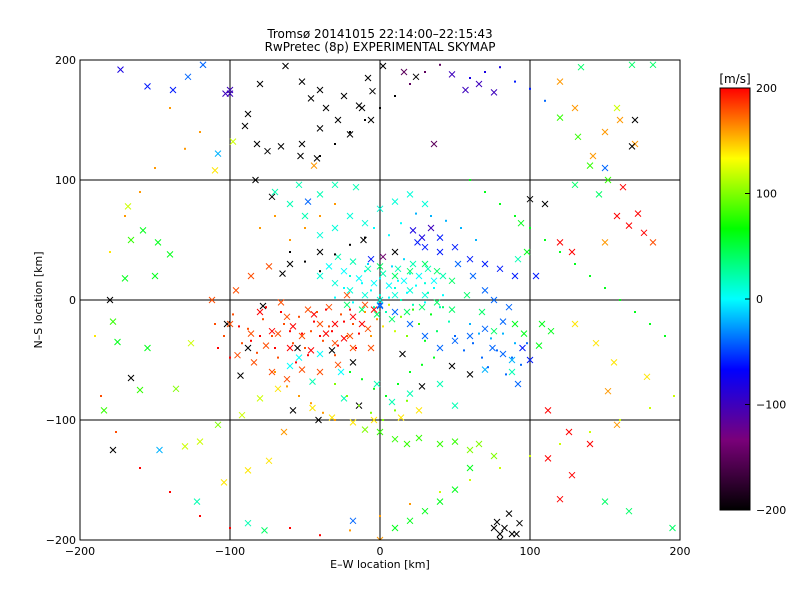  What do you see at coordinates (380, 47) in the screenshot?
I see `chart-title-line2: RwPretec (8p) EXPERIMENTAL SKYMAP` at bounding box center [380, 47].